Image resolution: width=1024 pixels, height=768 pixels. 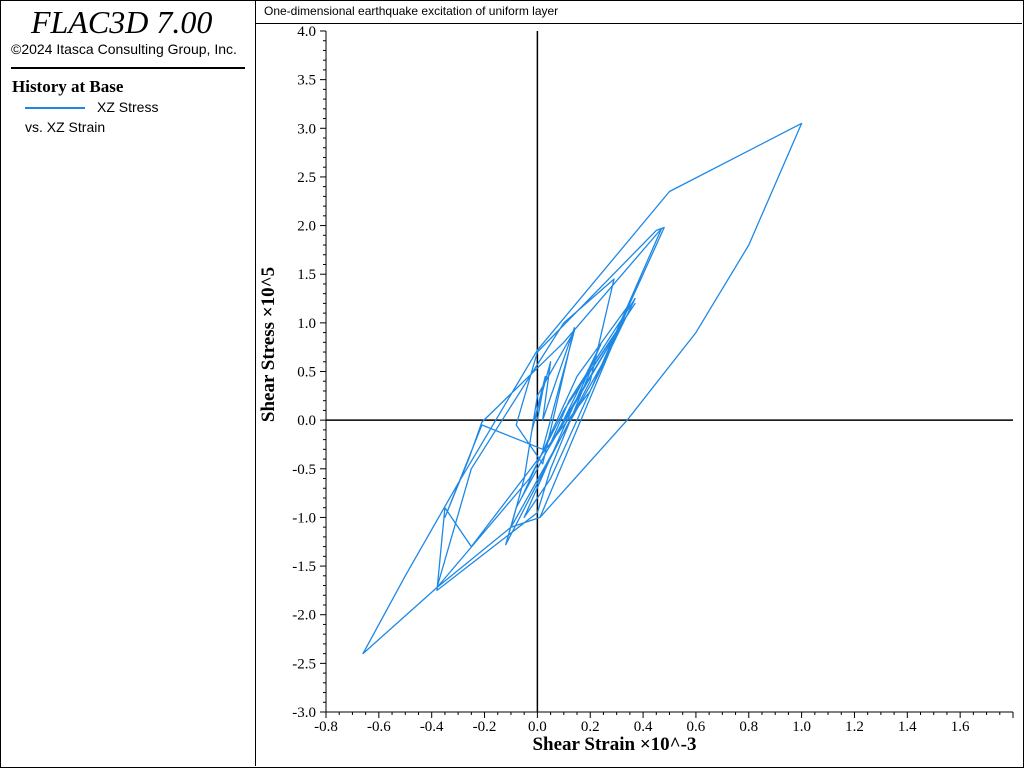 What do you see at coordinates (55, 108) in the screenshot?
I see `legend-line-swatch` at bounding box center [55, 108].